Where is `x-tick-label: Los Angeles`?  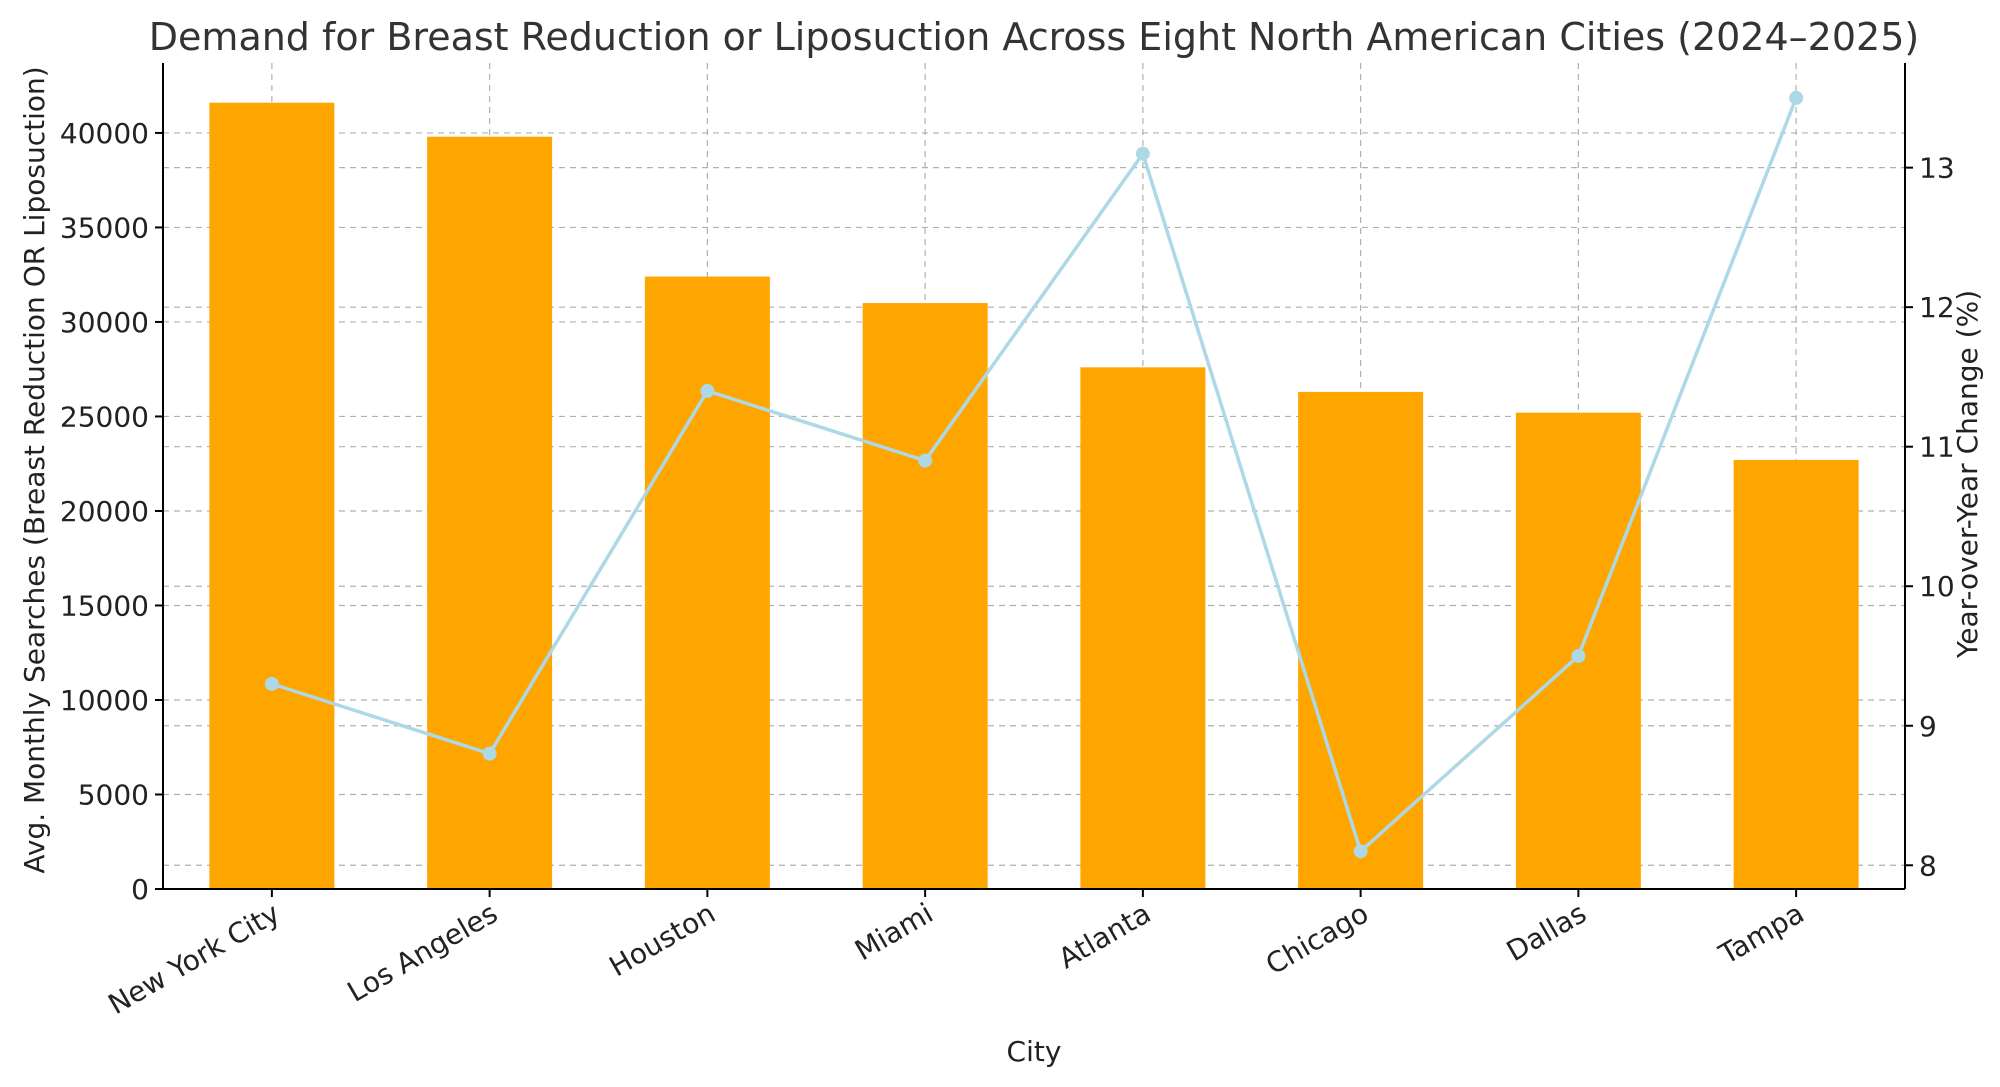 x-tick-label: Los Angeles is located at coordinates (422, 952).